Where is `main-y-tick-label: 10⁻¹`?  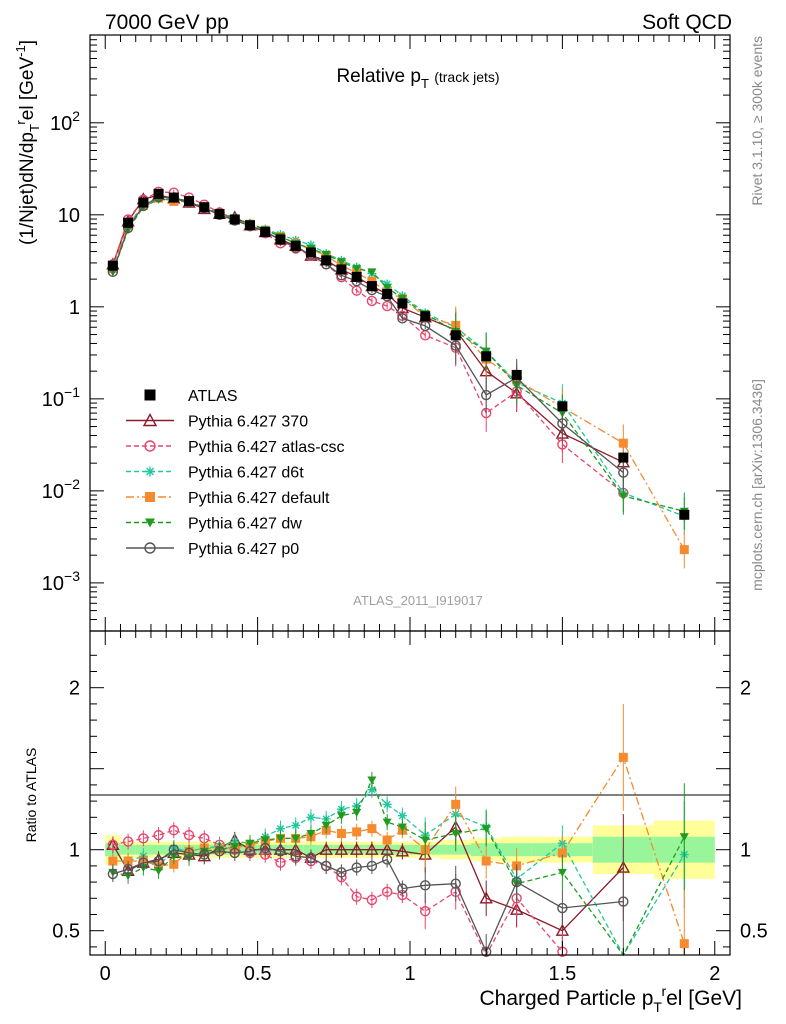 main-y-tick-label: 10⁻¹ is located at coordinates (61, 397).